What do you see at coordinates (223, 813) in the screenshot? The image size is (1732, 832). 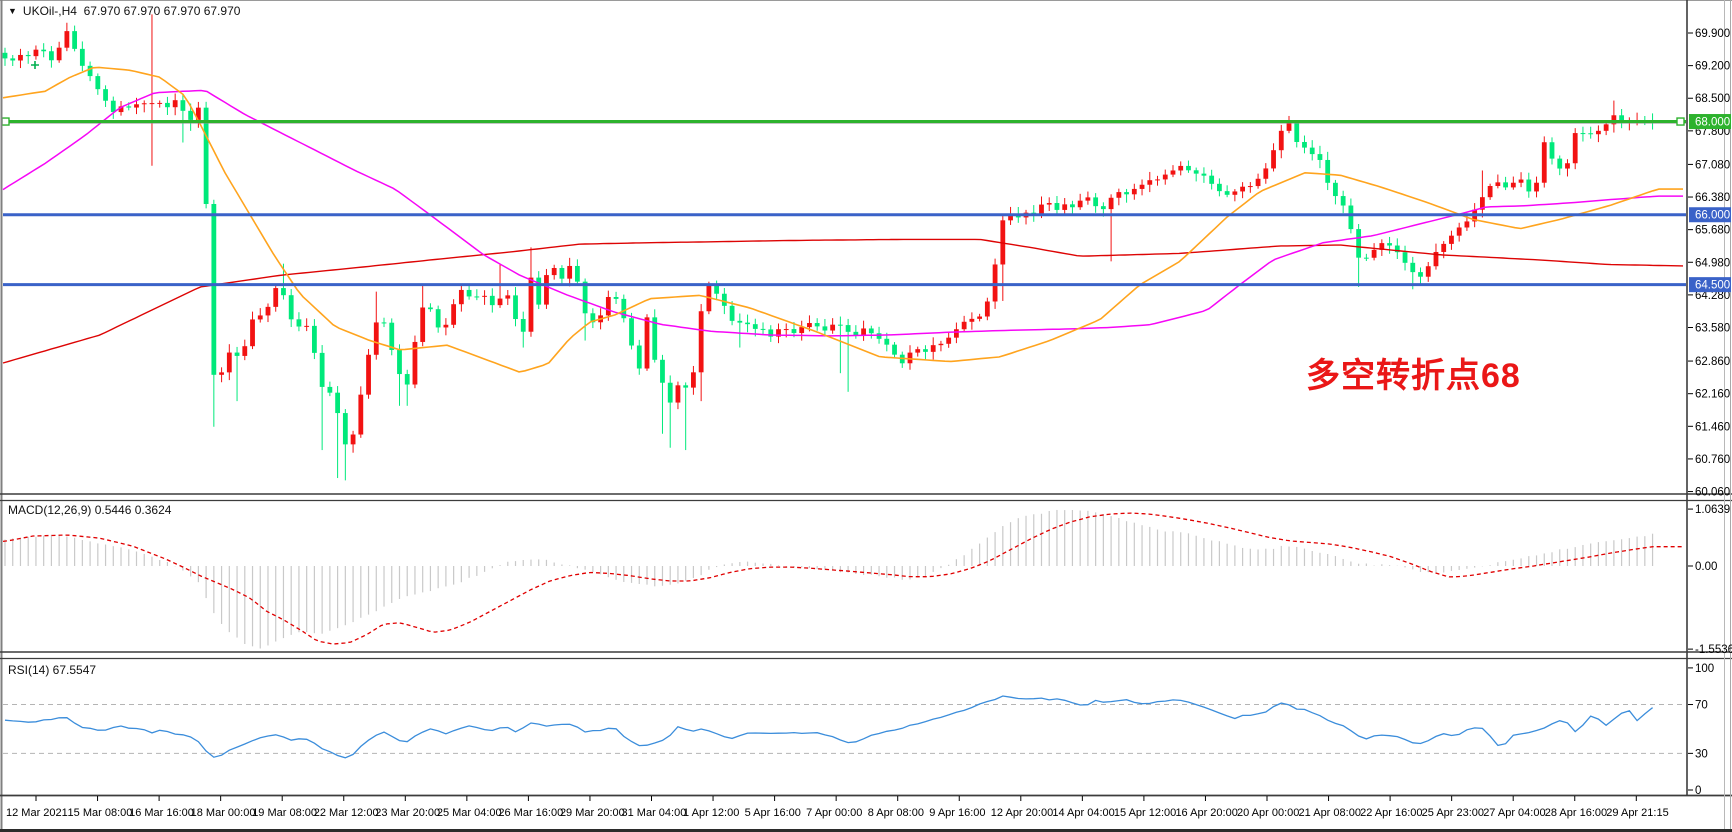 I see `time-axis-label: 18 Mar 00:00` at bounding box center [223, 813].